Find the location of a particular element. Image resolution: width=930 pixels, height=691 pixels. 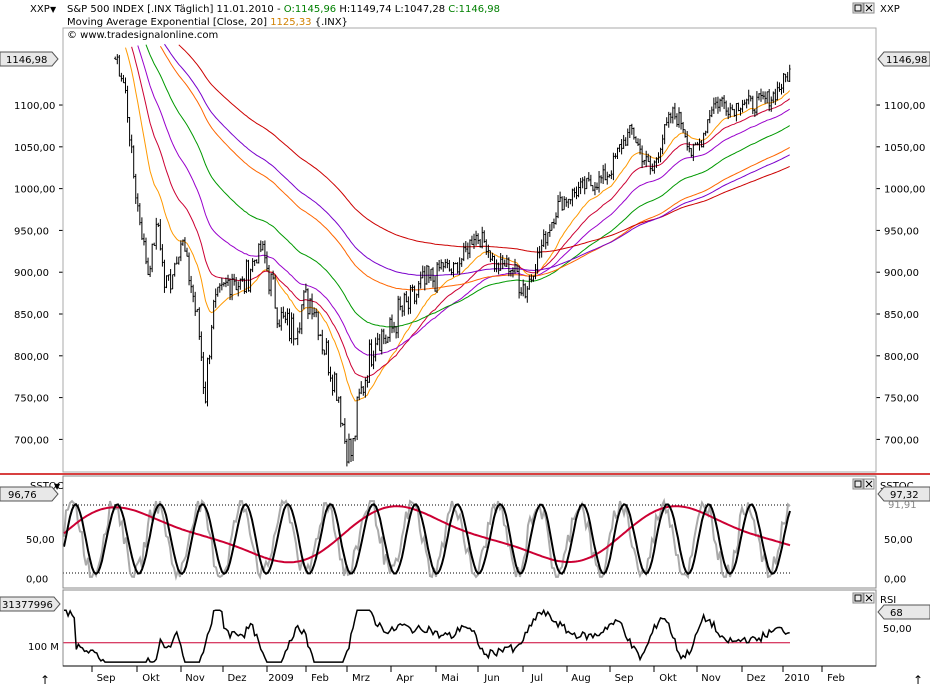

ema-legend-suffix: {.INX} is located at coordinates (331, 22).